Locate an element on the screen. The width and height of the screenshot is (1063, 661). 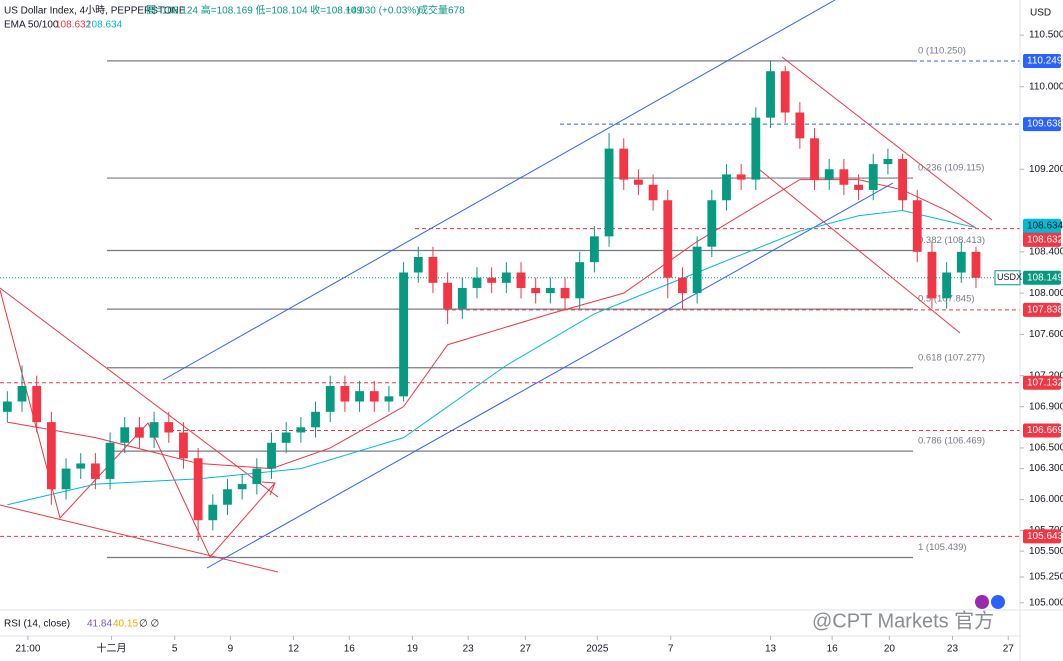
price-badge-label: 109.638 is located at coordinates (1045, 124).